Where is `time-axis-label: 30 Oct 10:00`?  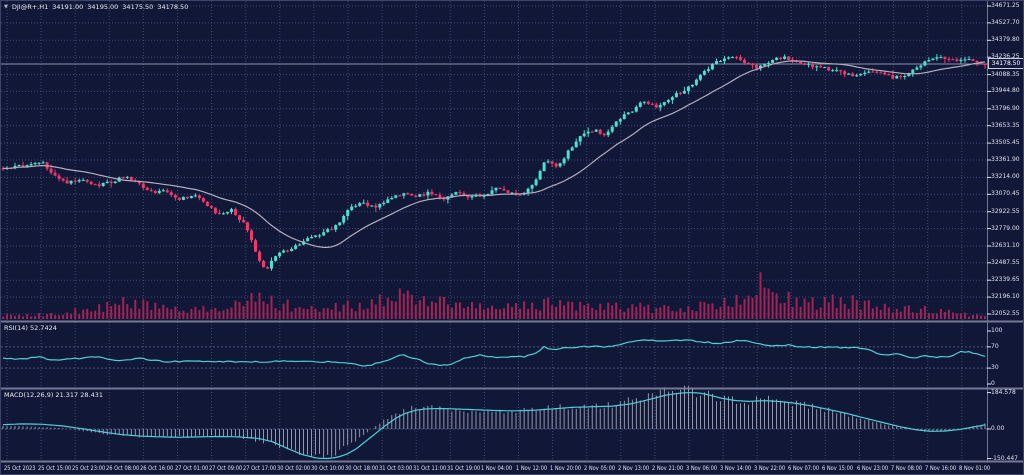 time-axis-label: 30 Oct 10:00 is located at coordinates (327, 468).